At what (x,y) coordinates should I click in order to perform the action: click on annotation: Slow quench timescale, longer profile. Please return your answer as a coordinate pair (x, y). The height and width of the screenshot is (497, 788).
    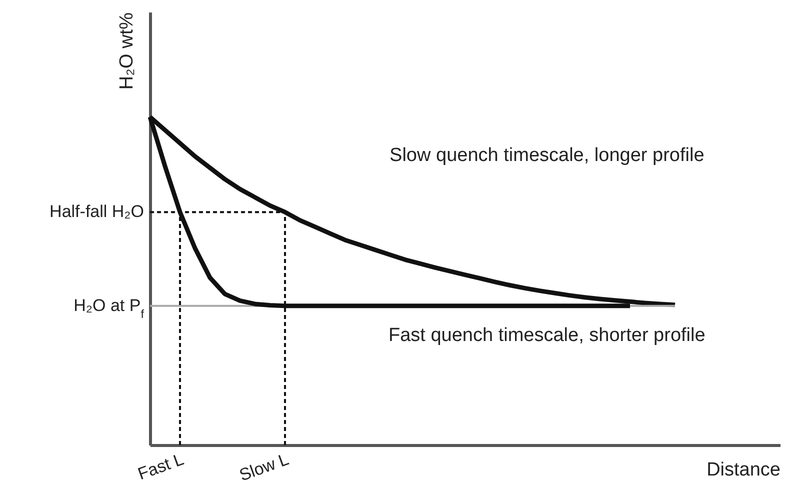
    Looking at the image, I should click on (547, 155).